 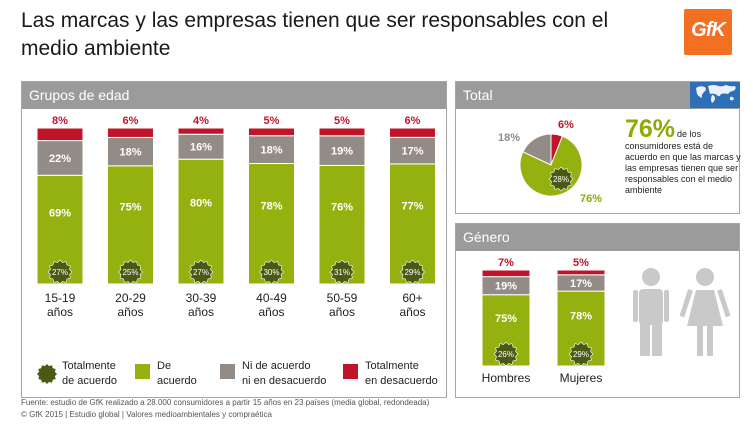 What do you see at coordinates (89, 366) in the screenshot?
I see `legend-label-0-0: Totalmente` at bounding box center [89, 366].